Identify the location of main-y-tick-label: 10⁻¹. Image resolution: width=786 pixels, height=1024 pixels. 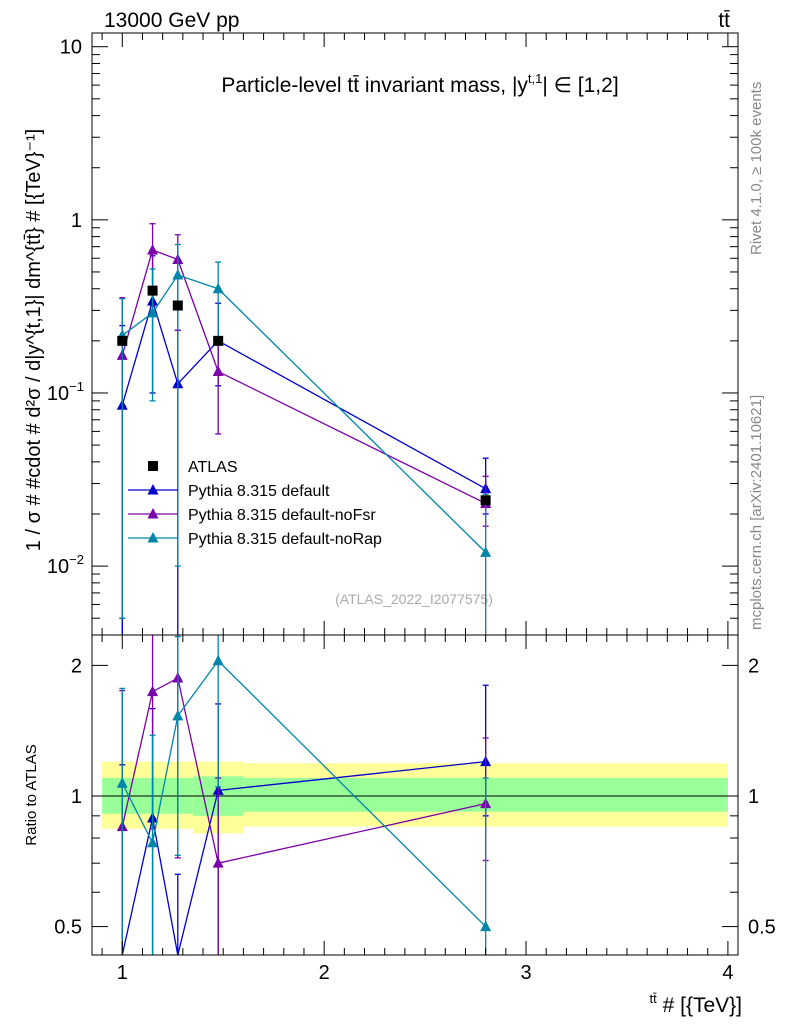
(65, 392).